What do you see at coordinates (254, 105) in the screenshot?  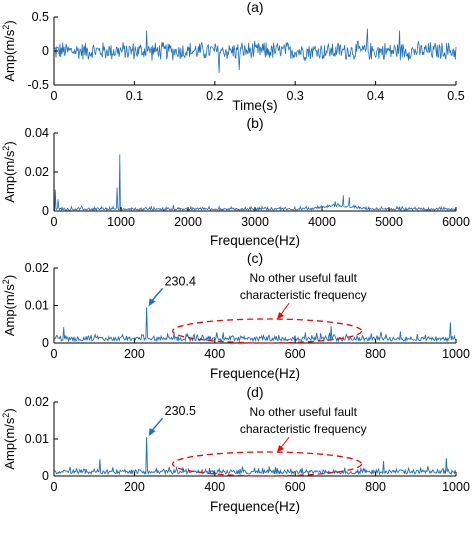 I see `x-axis-label: Time(s)` at bounding box center [254, 105].